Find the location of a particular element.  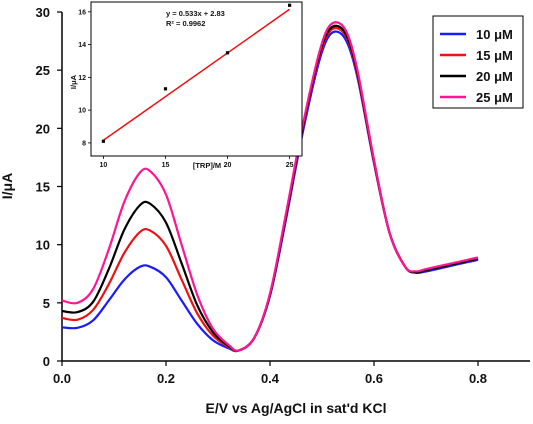

main-y-tick-label: 5 is located at coordinates (46, 303).